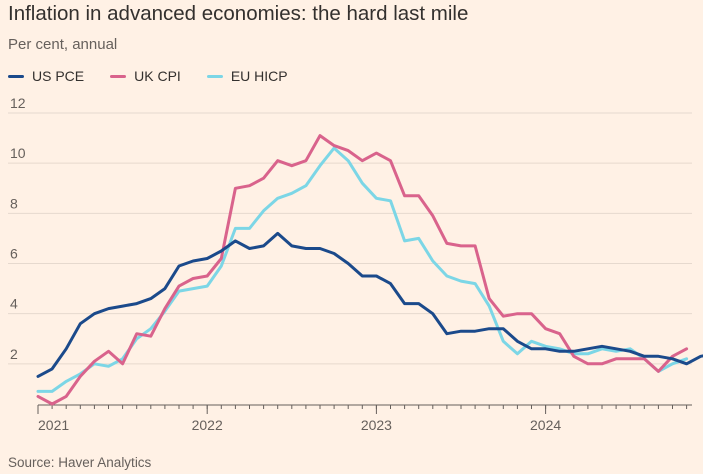 This screenshot has width=703, height=474. I want to click on y-tick-label-4: 4, so click(14, 304).